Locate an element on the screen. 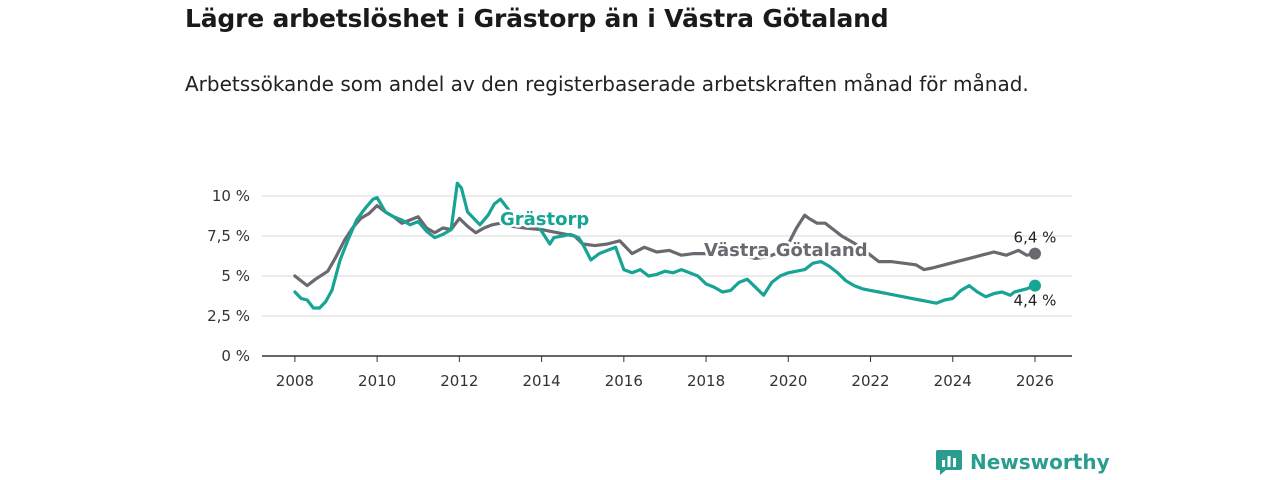 The image size is (1280, 480). y-axis-ticks: 0 % 2,5 % 5 % 7,5 % 10 % is located at coordinates (228, 276).